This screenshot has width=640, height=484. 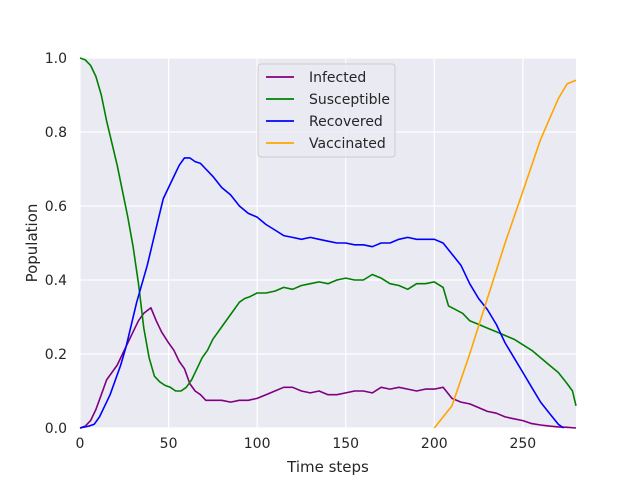 I want to click on legend-label-vaccinated: Vaccinated, so click(x=347, y=144).